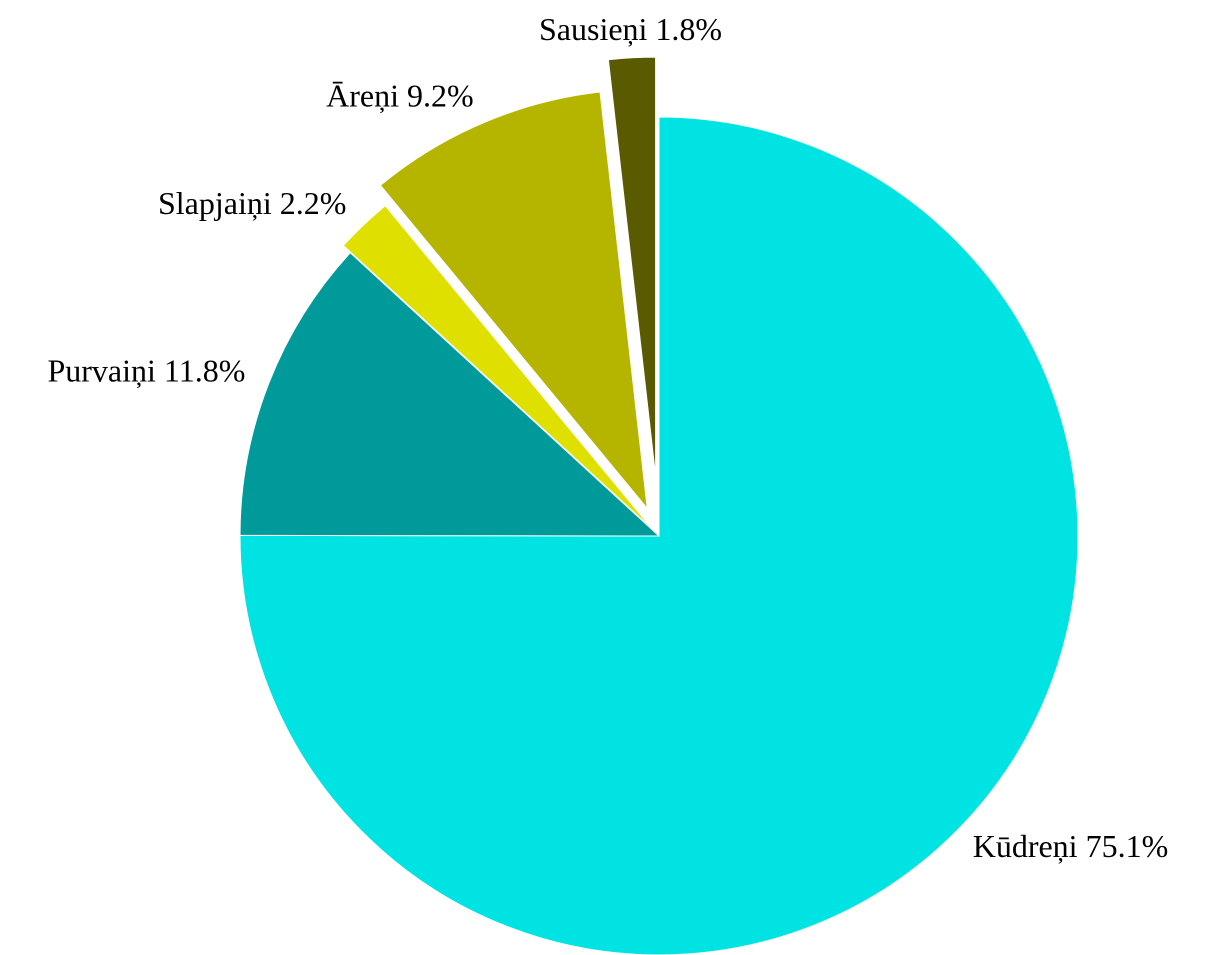 Image resolution: width=1206 pixels, height=955 pixels. What do you see at coordinates (313, 203) in the screenshot?
I see `slice-value-label: 2.2%` at bounding box center [313, 203].